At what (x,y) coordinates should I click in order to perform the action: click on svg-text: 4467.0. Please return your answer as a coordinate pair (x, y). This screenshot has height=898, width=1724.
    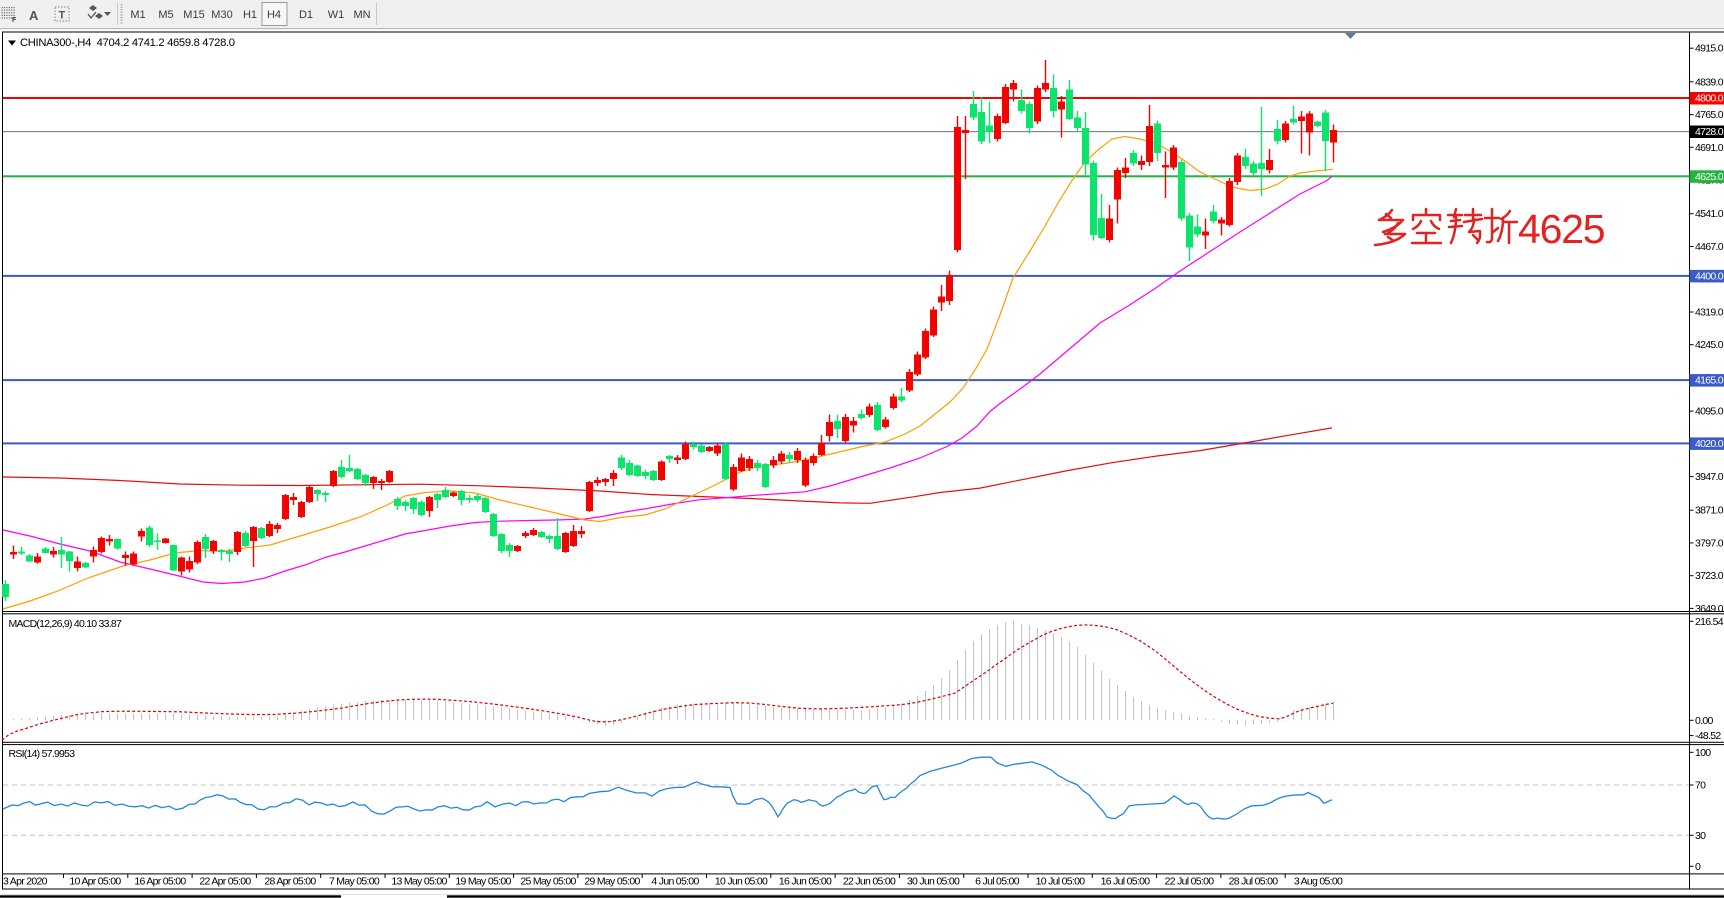
    Looking at the image, I should click on (1709, 247).